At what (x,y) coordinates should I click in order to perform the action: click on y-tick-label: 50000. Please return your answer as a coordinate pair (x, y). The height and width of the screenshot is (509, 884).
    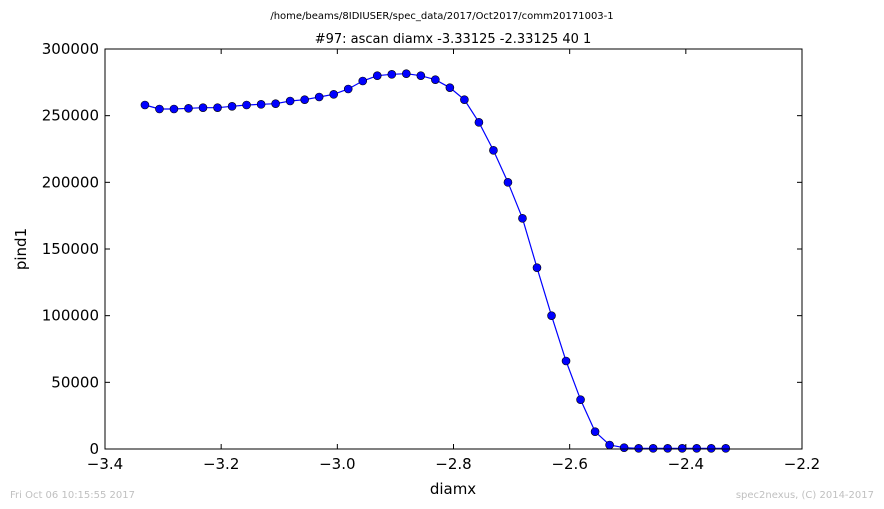
    Looking at the image, I should click on (75, 382).